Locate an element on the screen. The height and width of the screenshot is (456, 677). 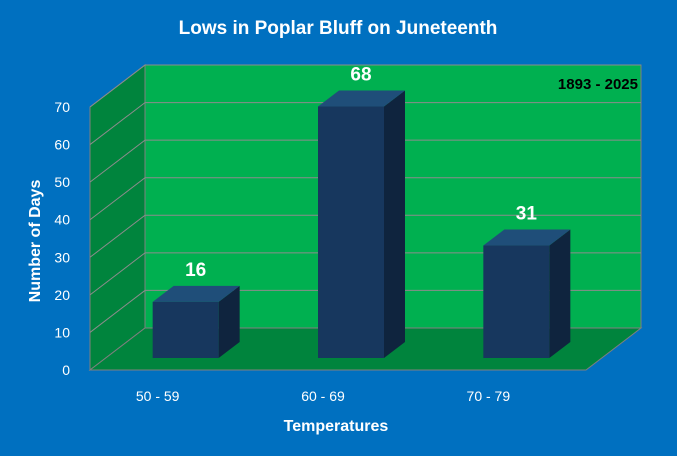
y-tick-label: 50 is located at coordinates (62, 182).